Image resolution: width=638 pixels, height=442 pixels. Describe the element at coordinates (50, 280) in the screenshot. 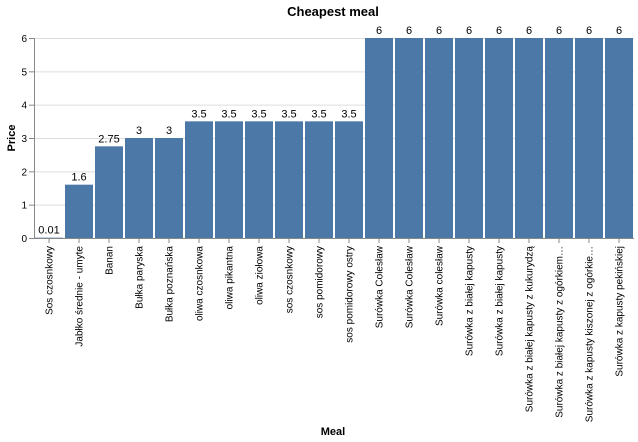

I see `x-tick-label: Sos czosnkowy` at that location.